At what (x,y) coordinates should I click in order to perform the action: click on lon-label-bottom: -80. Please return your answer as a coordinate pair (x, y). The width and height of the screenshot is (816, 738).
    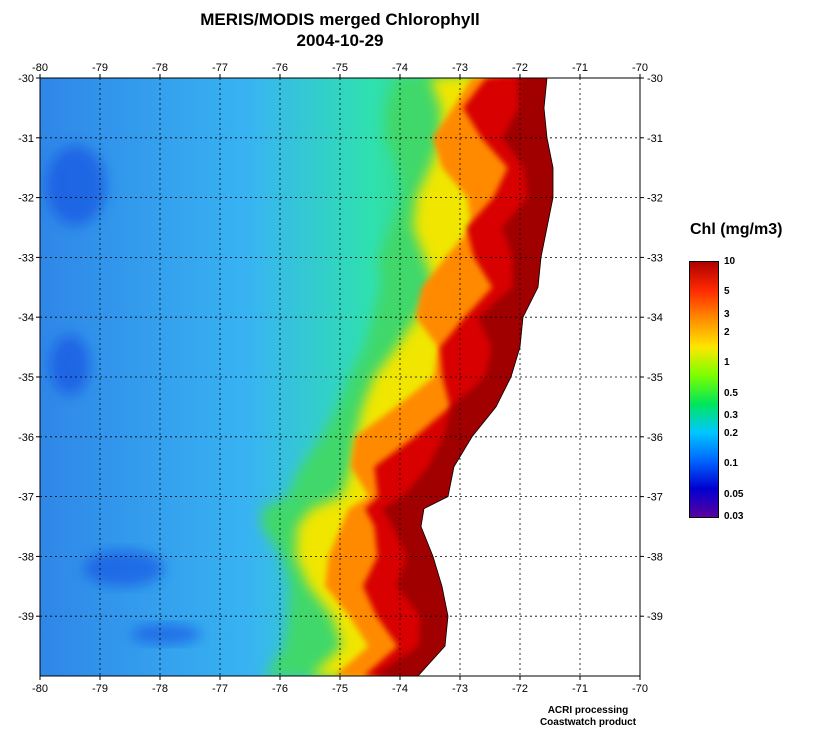
    Looking at the image, I should click on (40, 689).